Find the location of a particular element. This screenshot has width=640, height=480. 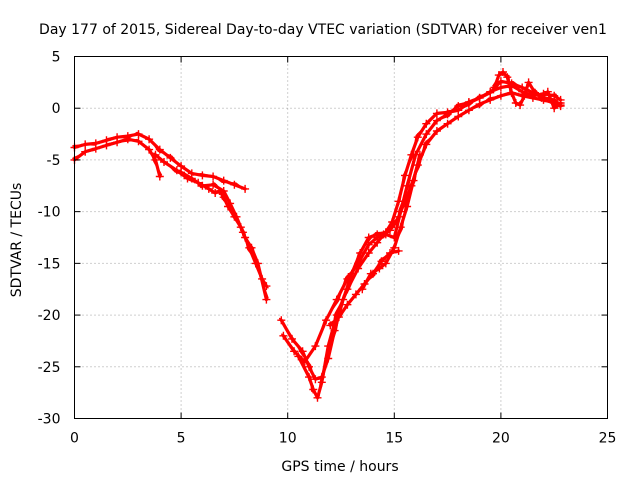

series-track-2-spread is located at coordinates (117, 157).